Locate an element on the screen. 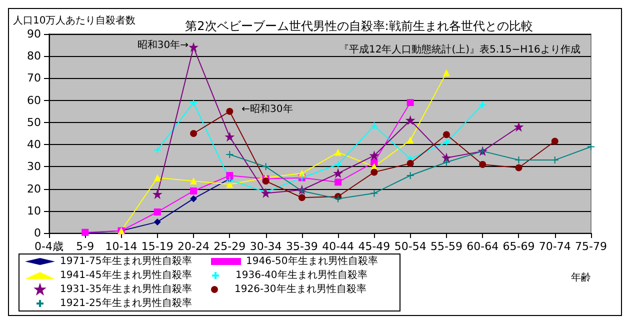 Image resolution: width=630 pixels, height=324 pixels. x-tick-label: 0-4歳 is located at coordinates (49, 246).